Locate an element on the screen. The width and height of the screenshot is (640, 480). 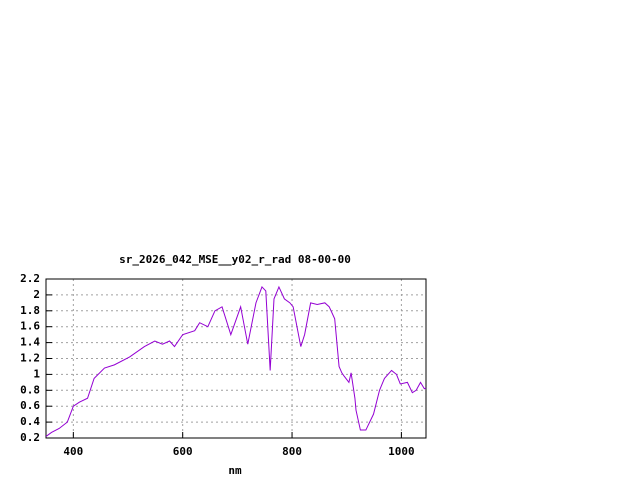
y-tick-label: 0.6 is located at coordinates (30, 405).